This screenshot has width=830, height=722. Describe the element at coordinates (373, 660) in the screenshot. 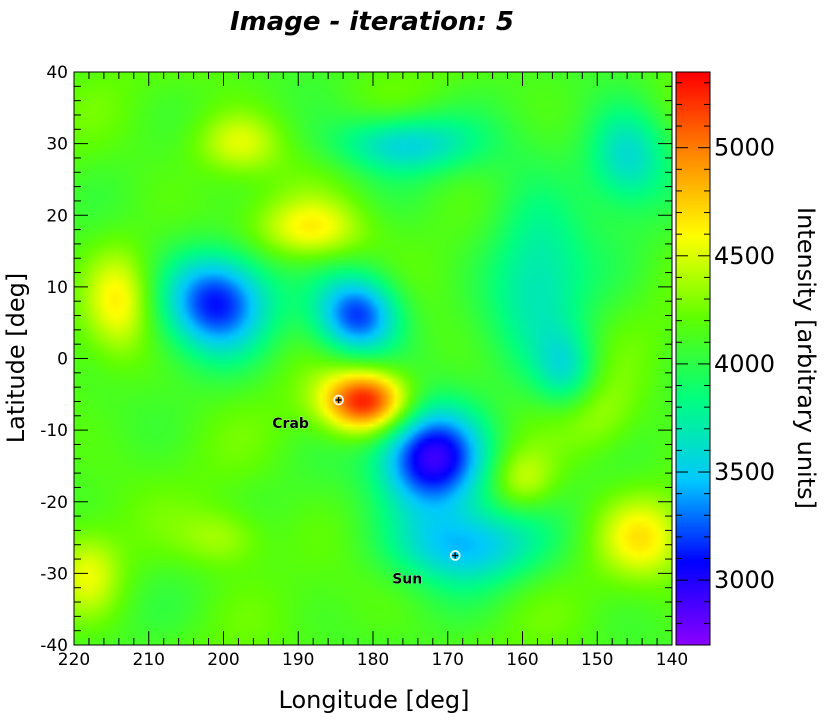

I see `x-tick-label: 180` at that location.